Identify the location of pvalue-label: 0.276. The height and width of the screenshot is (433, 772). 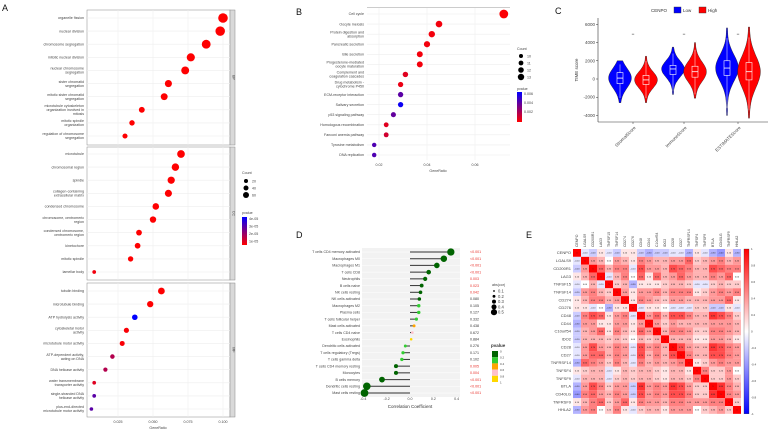
(474, 346).